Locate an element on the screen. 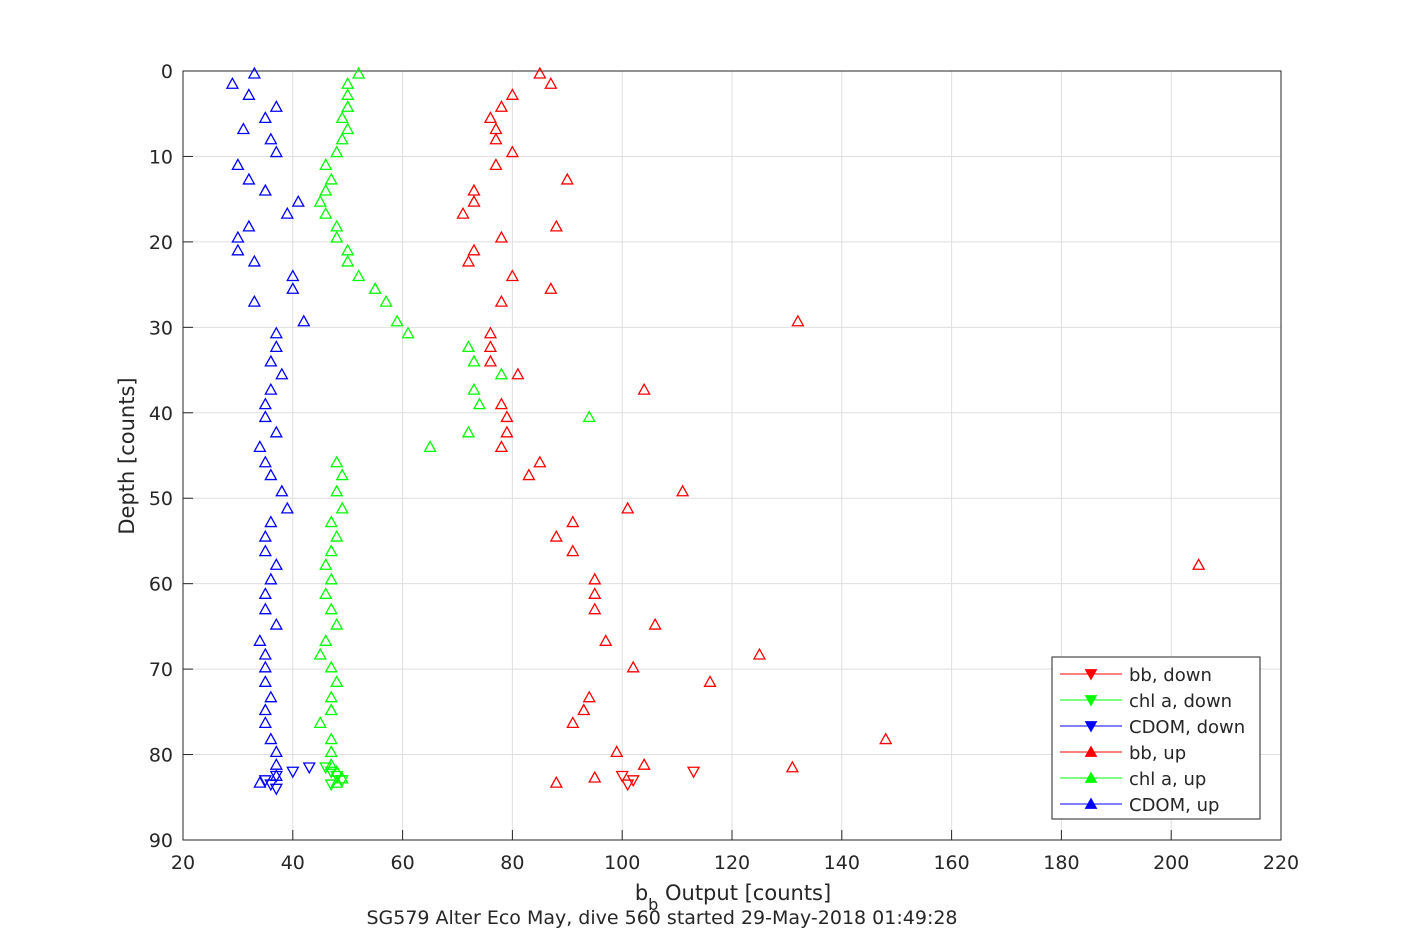  y-tick-label: 70 is located at coordinates (161, 670).